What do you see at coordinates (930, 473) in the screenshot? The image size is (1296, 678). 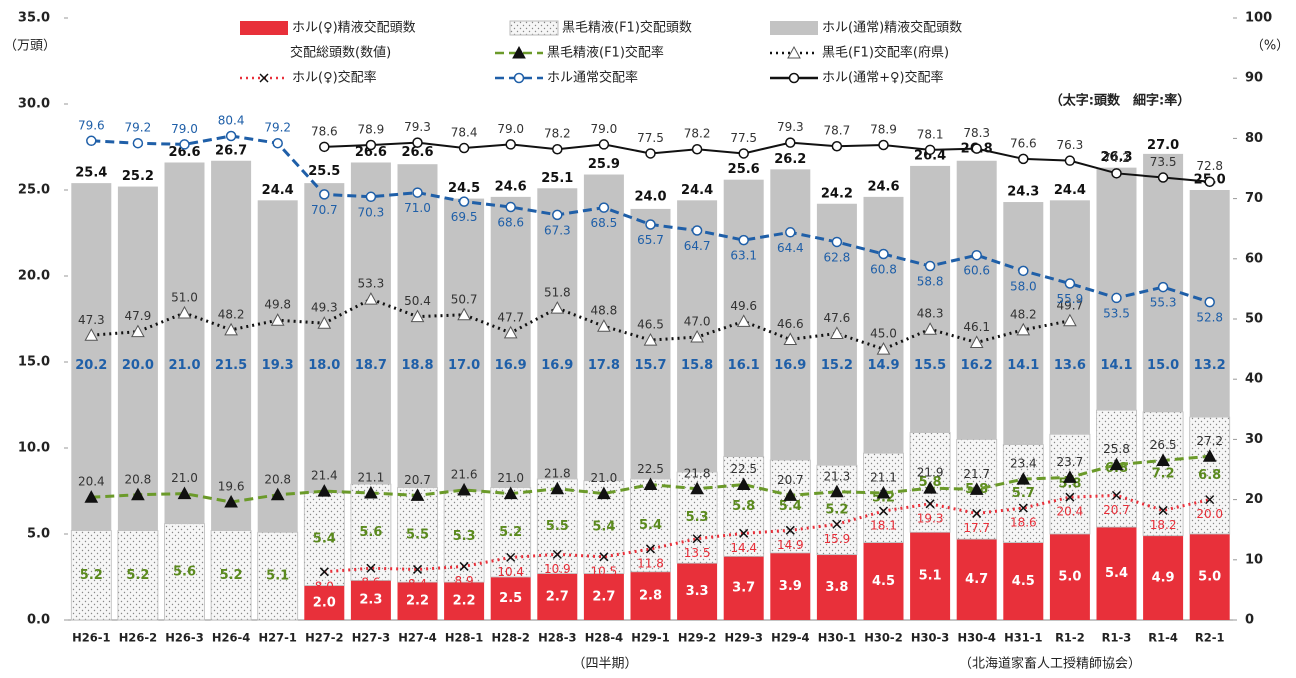 I see `line-value-label: 21.9` at bounding box center [930, 473].